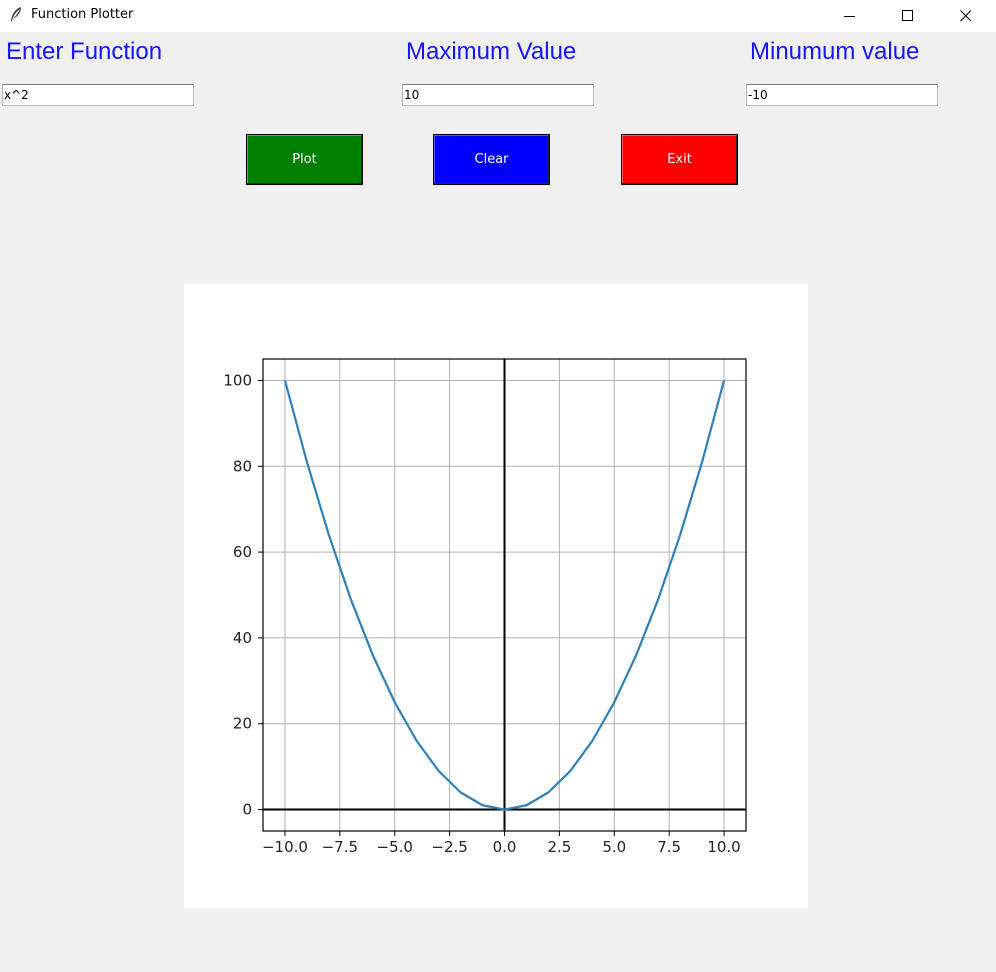  Describe the element at coordinates (304, 159) in the screenshot. I see `plot-button: Plot` at that location.